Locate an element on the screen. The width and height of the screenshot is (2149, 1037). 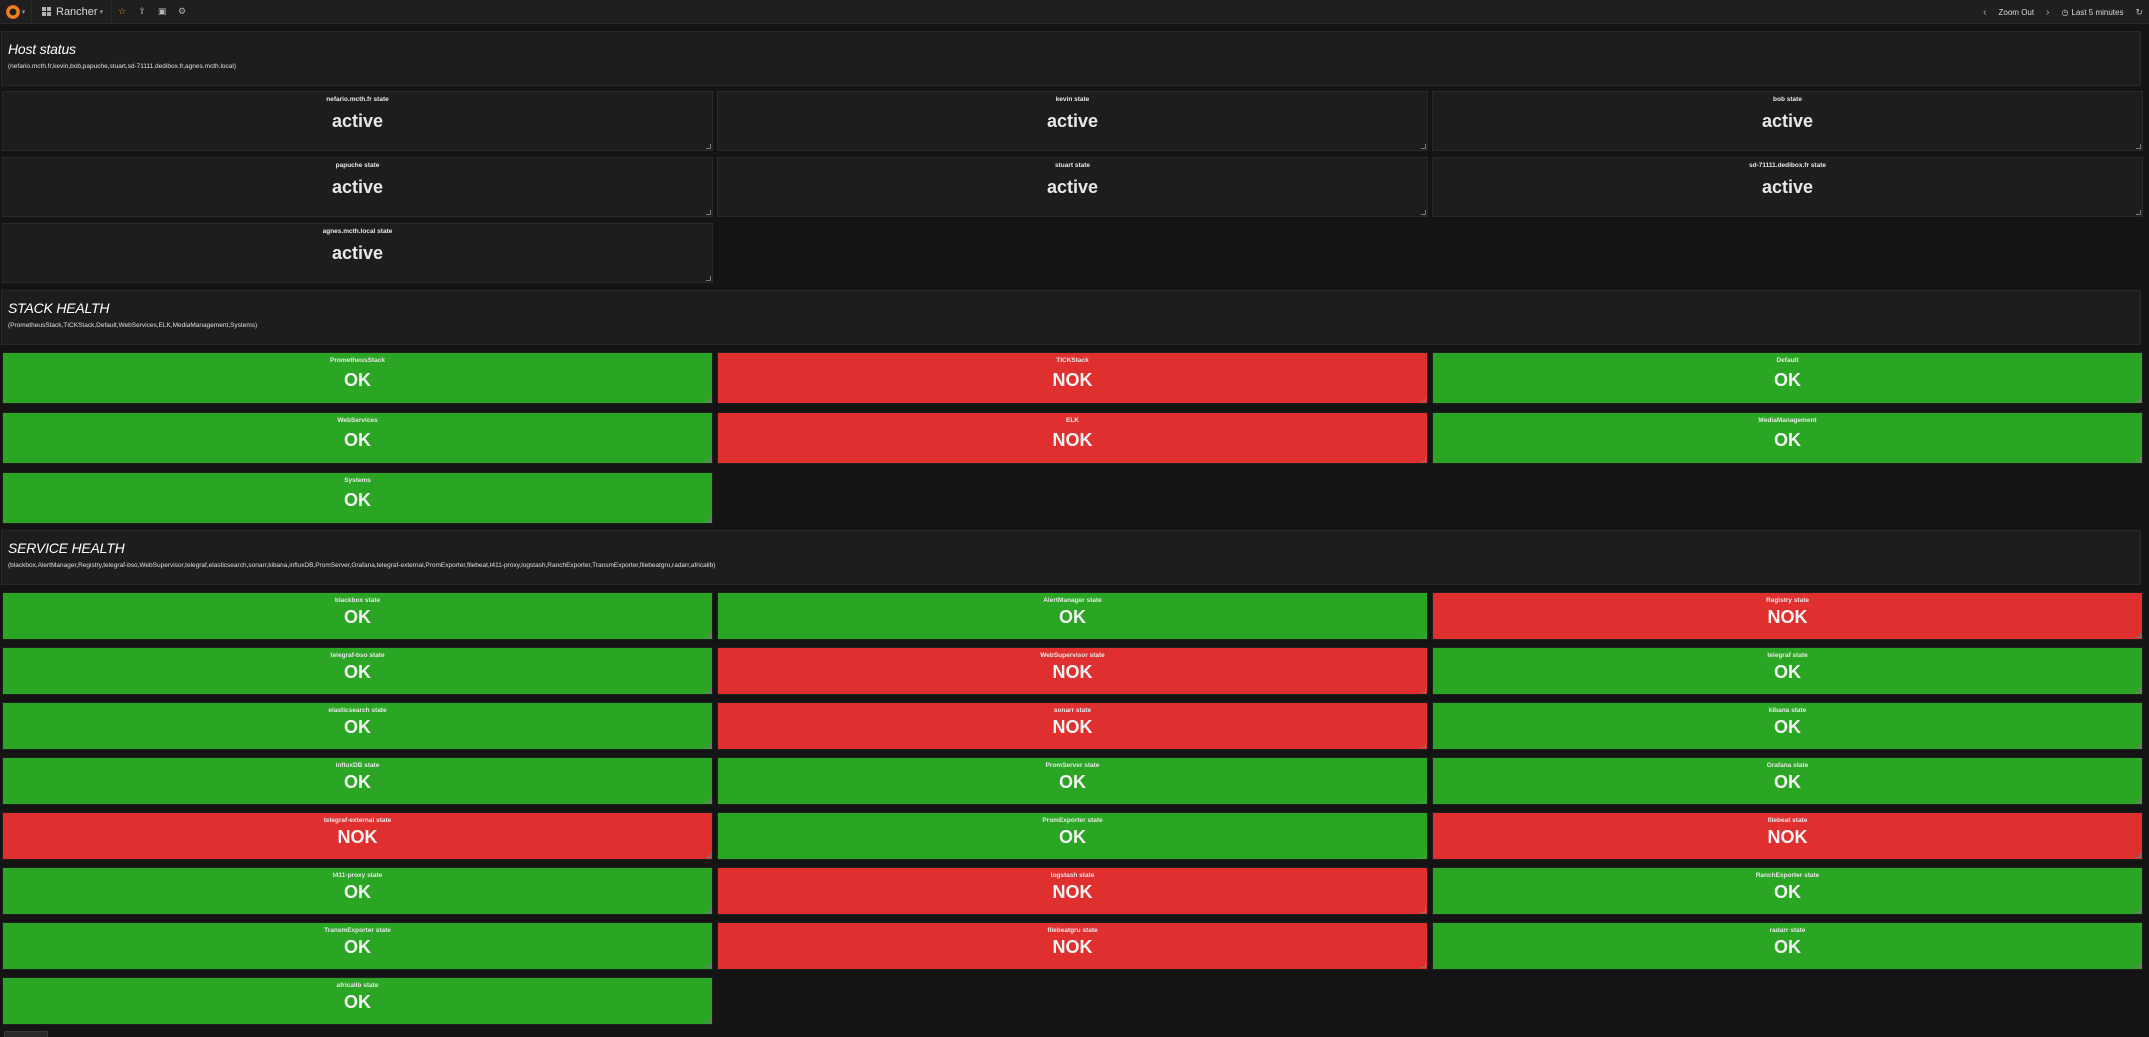
dashboard-picker: Rancher ▾ is located at coordinates (72, 12).